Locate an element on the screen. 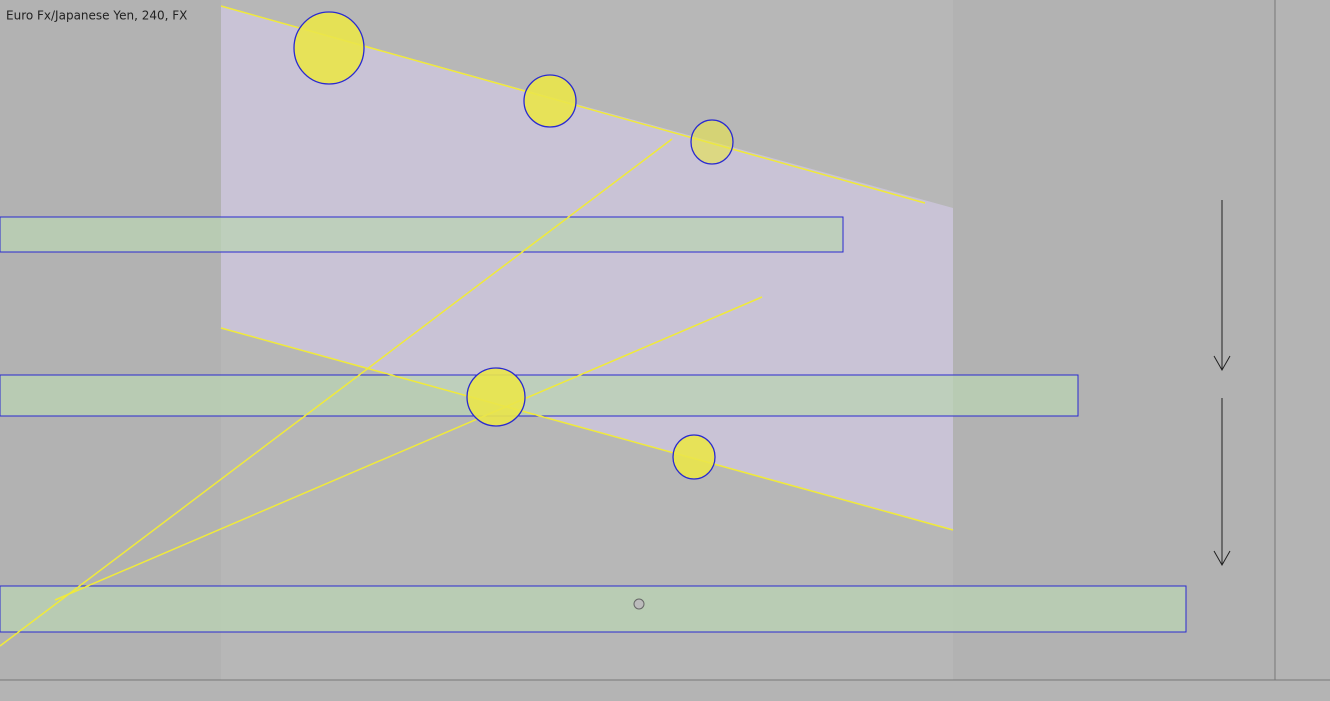 Image resolution: width=1330 pixels, height=701 pixels. price-axis is located at coordinates (1302, 350).